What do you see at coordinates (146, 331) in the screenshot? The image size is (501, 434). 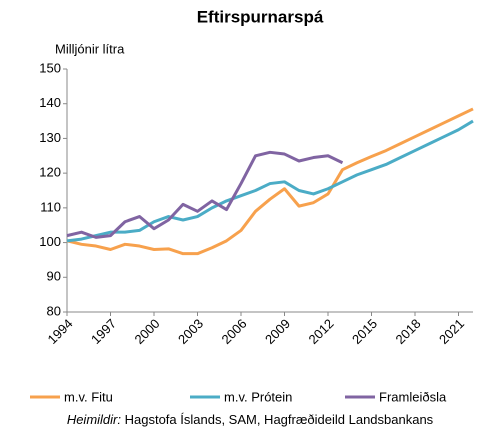 I see `x-tick-label: 2000` at bounding box center [146, 331].